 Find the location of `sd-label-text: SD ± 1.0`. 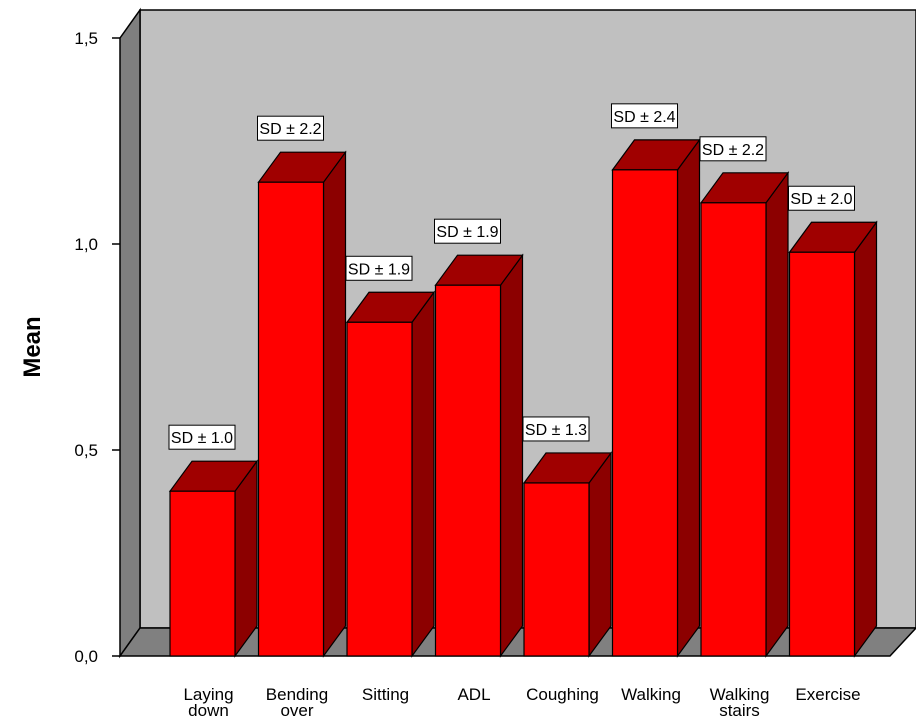

sd-label-text: SD ± 1.0 is located at coordinates (202, 438).